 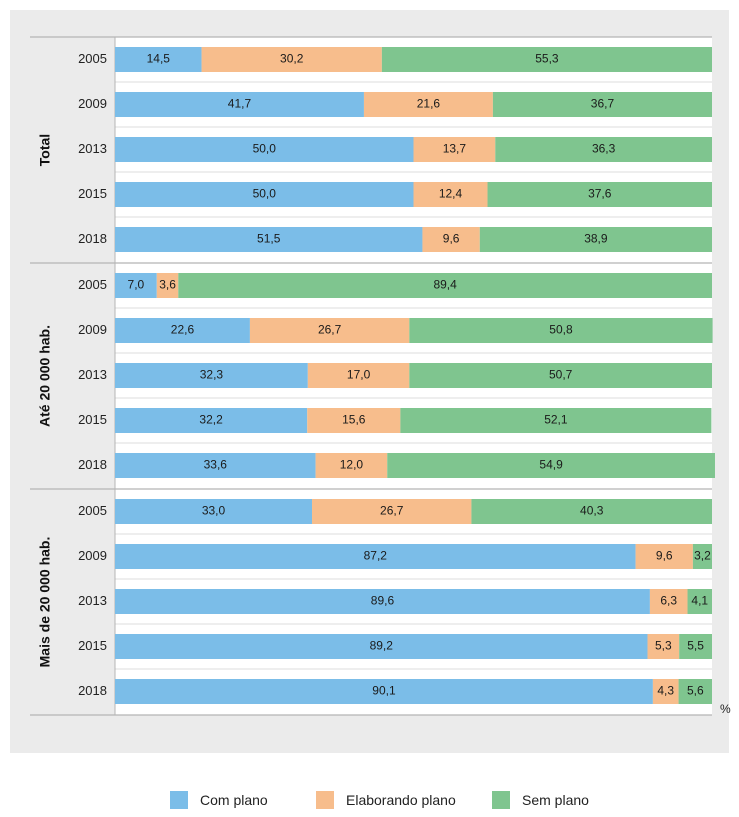 What do you see at coordinates (45, 150) in the screenshot?
I see `group-label: Total` at bounding box center [45, 150].